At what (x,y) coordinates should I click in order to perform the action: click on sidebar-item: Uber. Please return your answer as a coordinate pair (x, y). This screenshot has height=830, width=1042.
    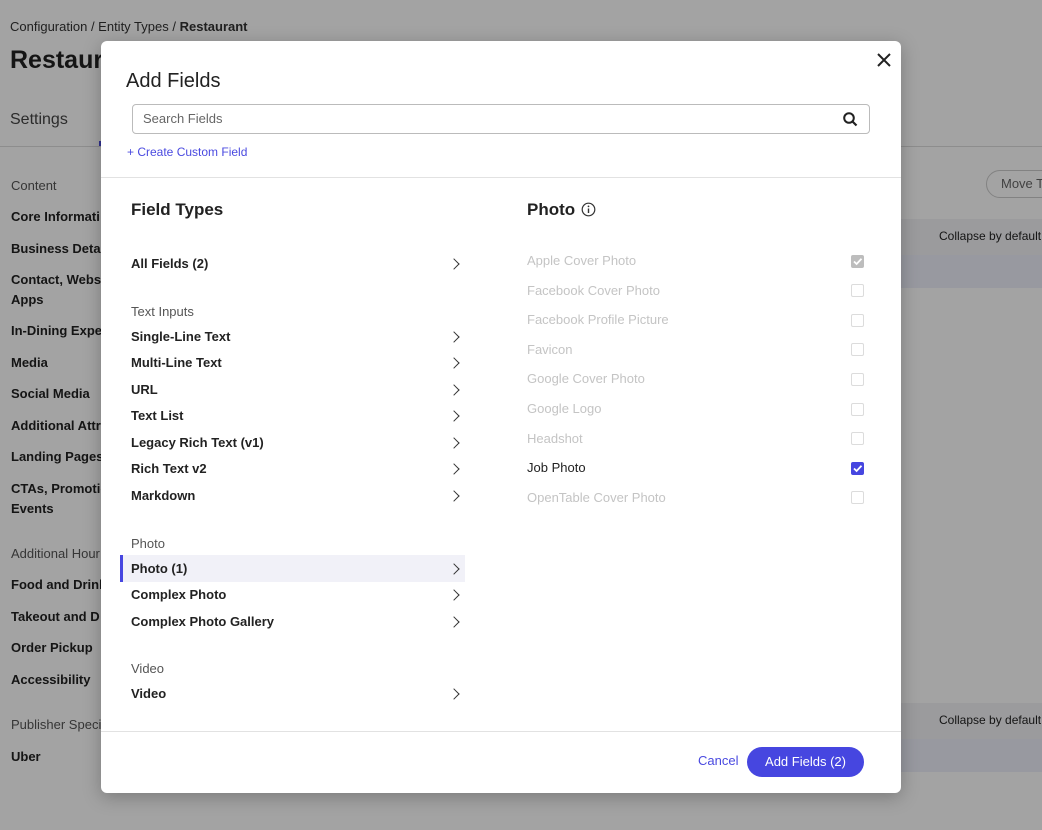
    Looking at the image, I should click on (26, 756).